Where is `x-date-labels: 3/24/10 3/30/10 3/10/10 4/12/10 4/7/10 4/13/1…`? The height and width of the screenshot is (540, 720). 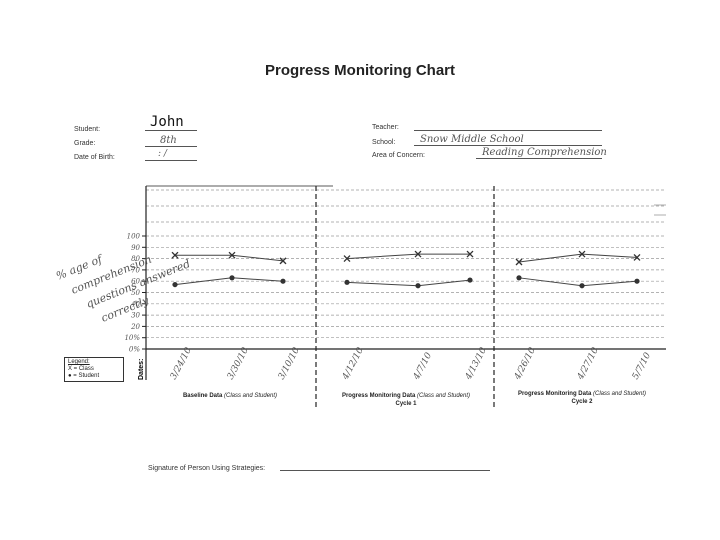
x-date-labels: 3/24/10 3/30/10 3/10/10 4/12/10 4/7/10 4/13/1… is located at coordinates (411, 364).